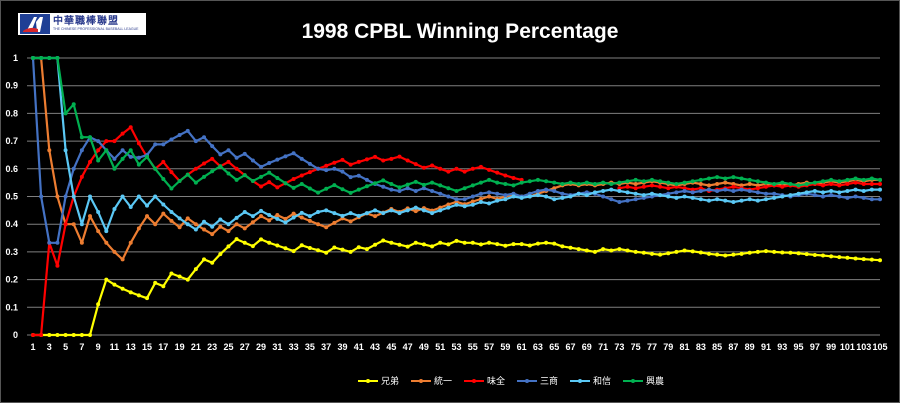 The width and height of the screenshot is (900, 403). I want to click on x-tick-label: 85, so click(717, 347).